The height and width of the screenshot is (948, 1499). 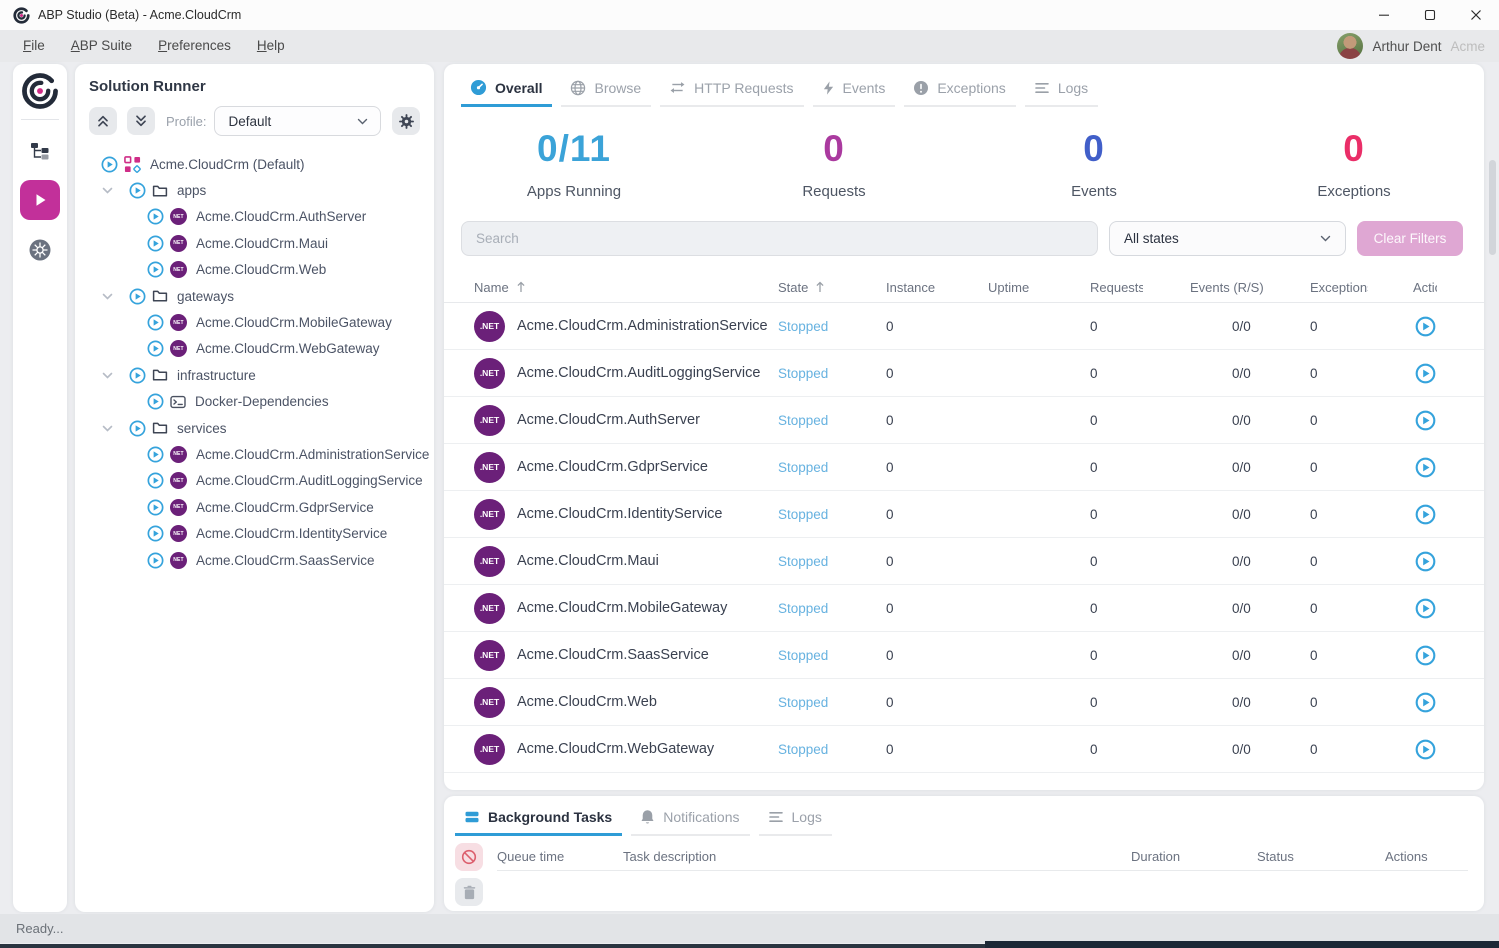 What do you see at coordinates (141, 121) in the screenshot?
I see `expand-all-button` at bounding box center [141, 121].